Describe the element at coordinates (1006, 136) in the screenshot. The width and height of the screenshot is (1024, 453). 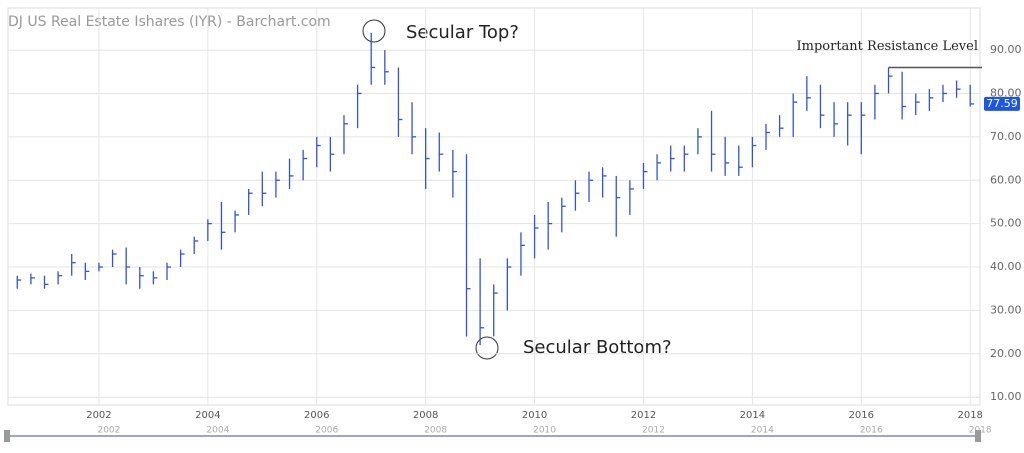
I see `y-tick-label: 70.00` at that location.